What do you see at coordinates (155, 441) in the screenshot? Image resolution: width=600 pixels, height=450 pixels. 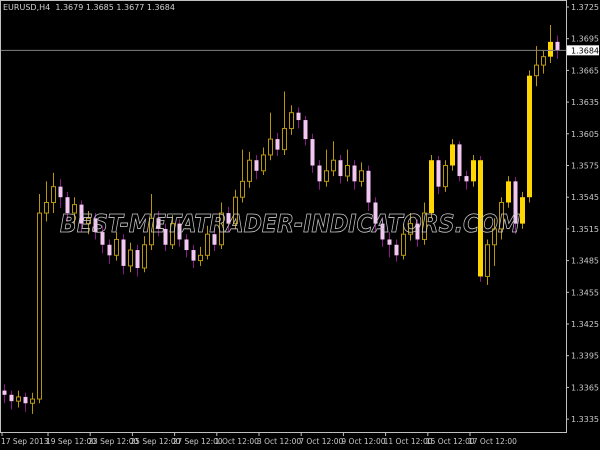 I see `x-tick-label: 25 Sep 12:00` at bounding box center [155, 441].